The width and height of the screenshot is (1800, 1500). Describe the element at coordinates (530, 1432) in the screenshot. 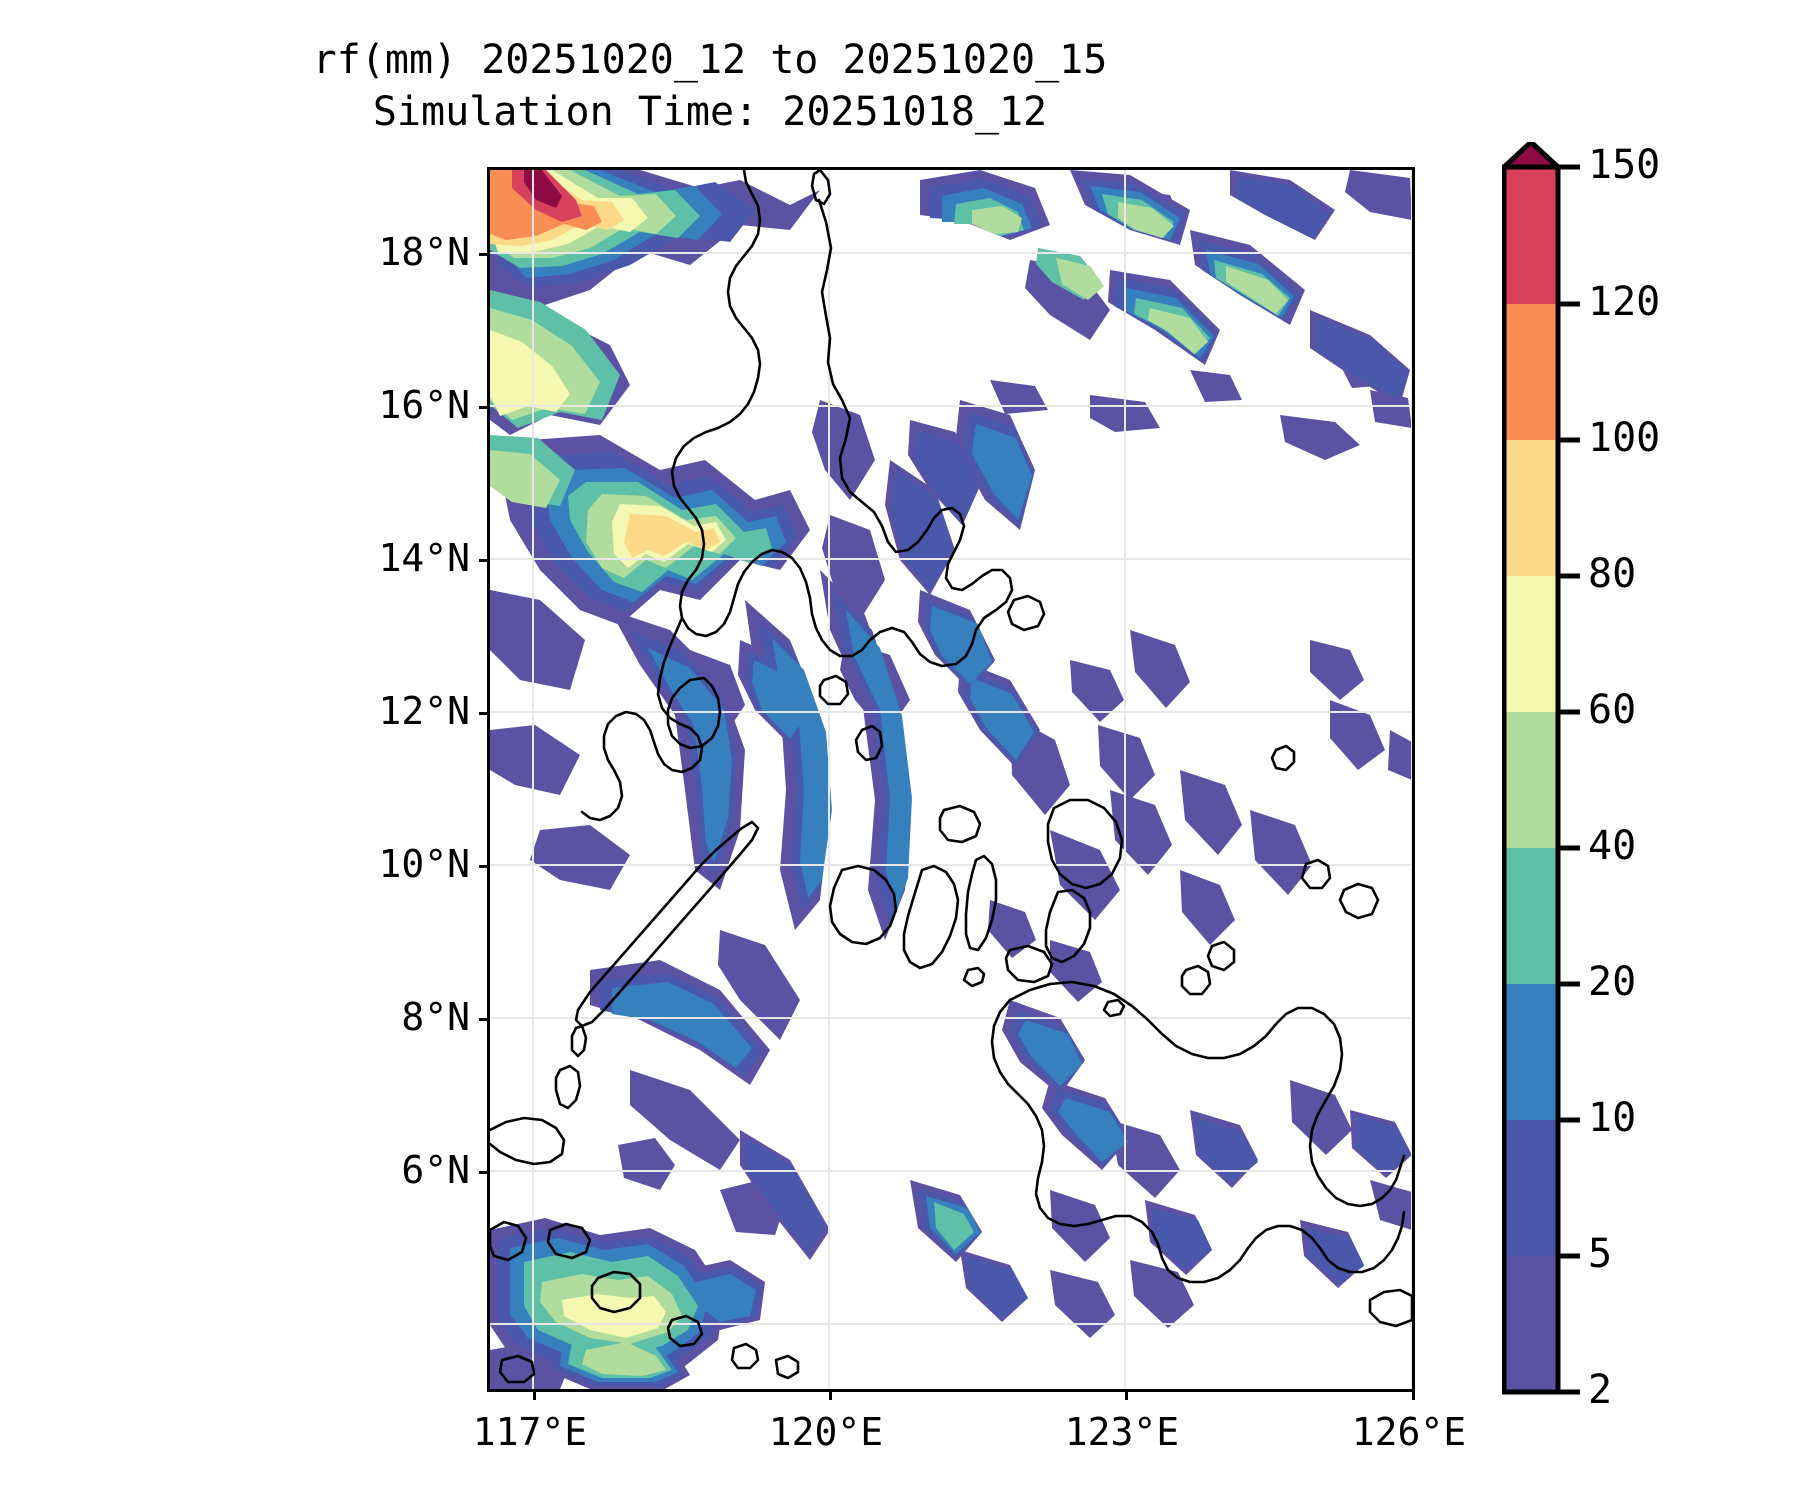

I see `x-tick-label-117E: 117°E` at that location.